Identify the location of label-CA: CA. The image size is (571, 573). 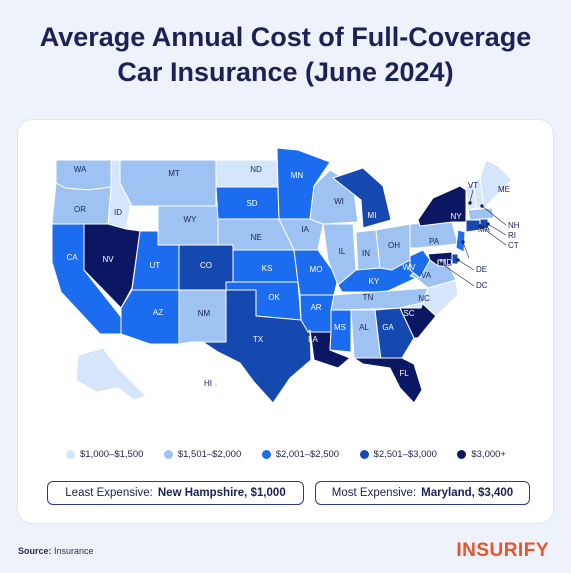
(72, 257).